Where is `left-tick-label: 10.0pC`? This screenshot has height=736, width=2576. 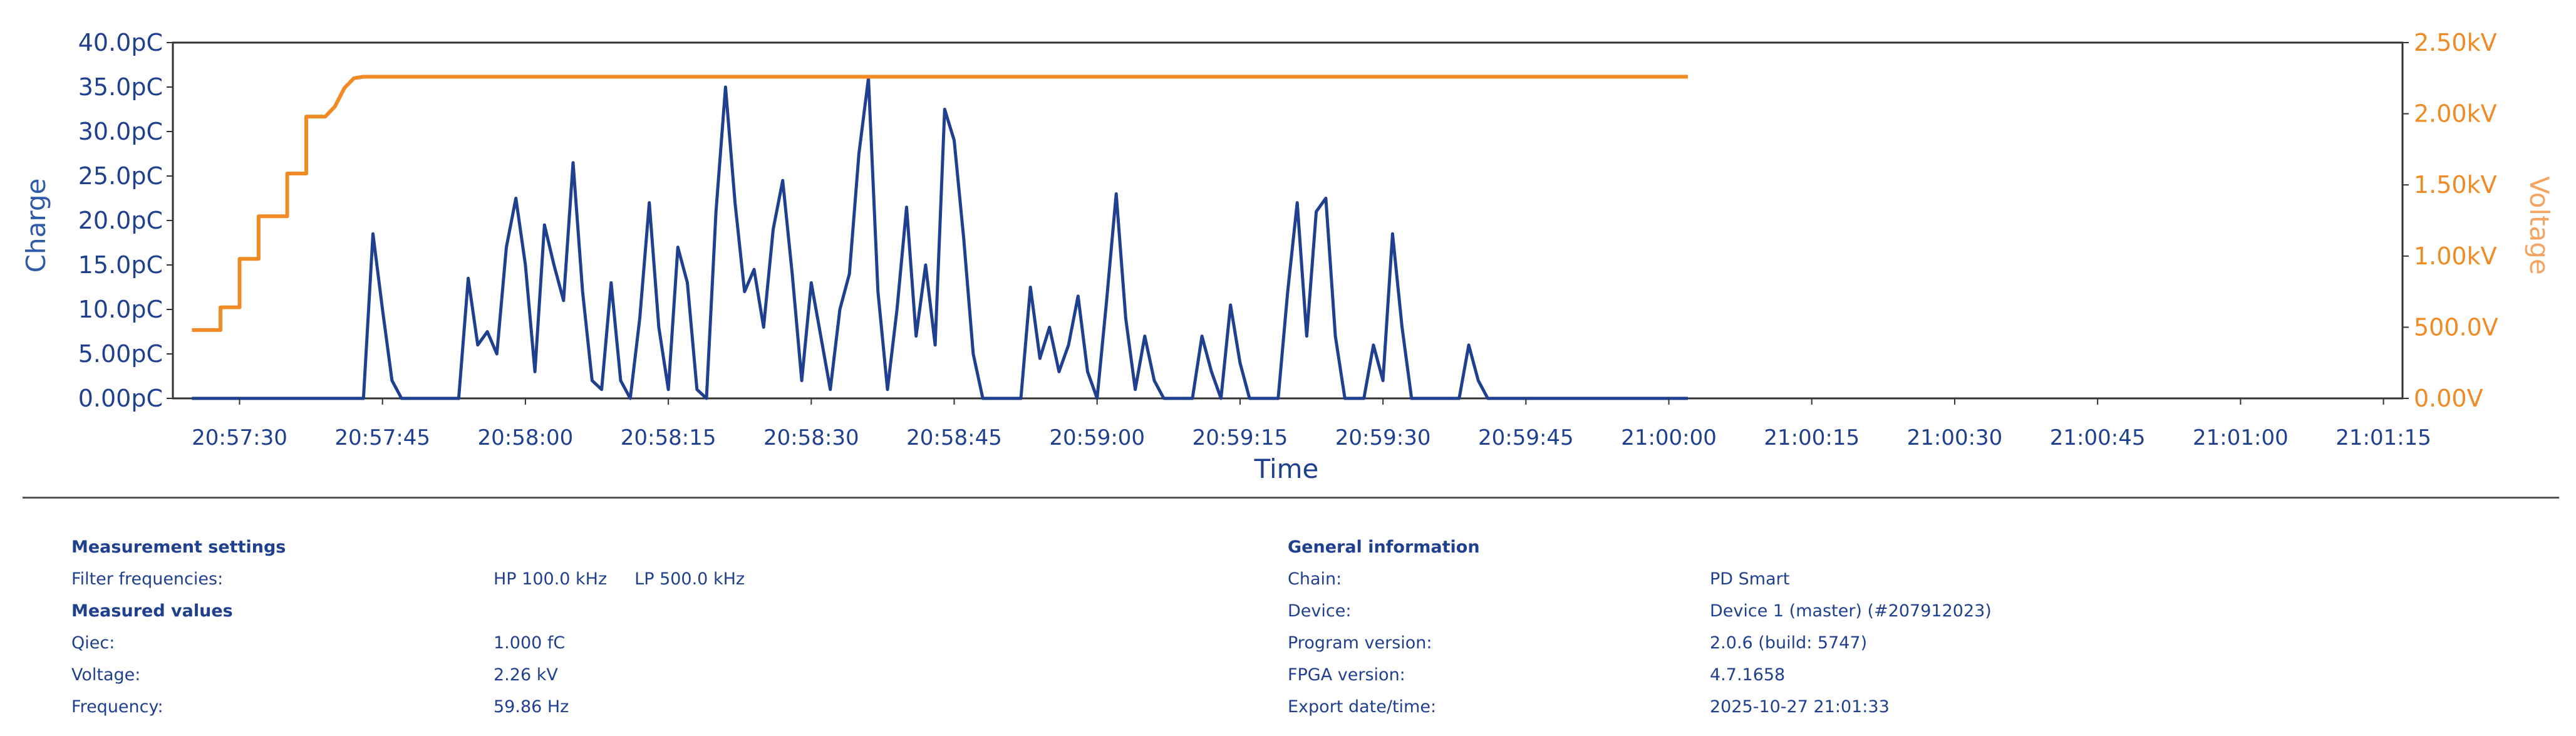
left-tick-label: 10.0pC is located at coordinates (120, 309).